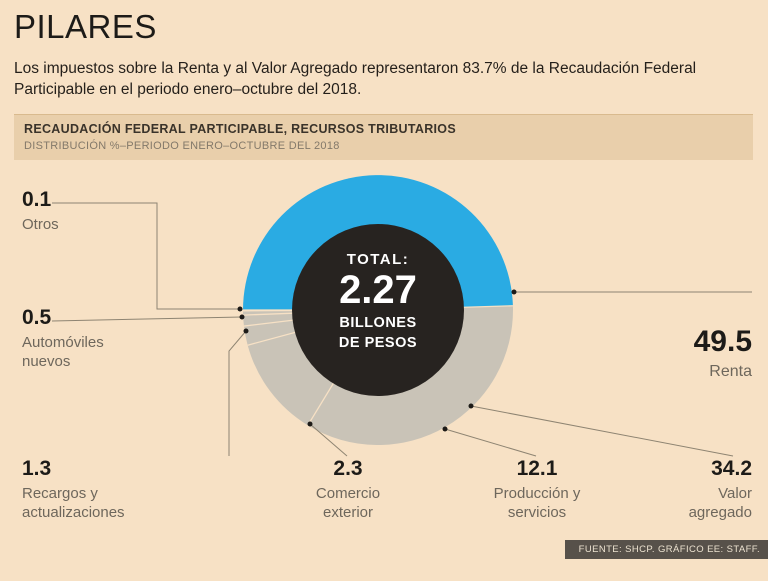  I want to click on callout-recargos: 1.3 Recargos y actualizaciones, so click(88, 489).